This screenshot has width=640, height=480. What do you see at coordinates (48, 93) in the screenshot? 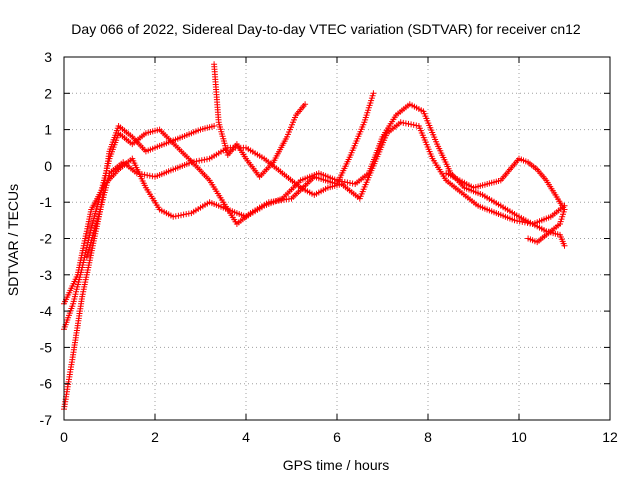
I see `y-tick-label: 2` at bounding box center [48, 93].